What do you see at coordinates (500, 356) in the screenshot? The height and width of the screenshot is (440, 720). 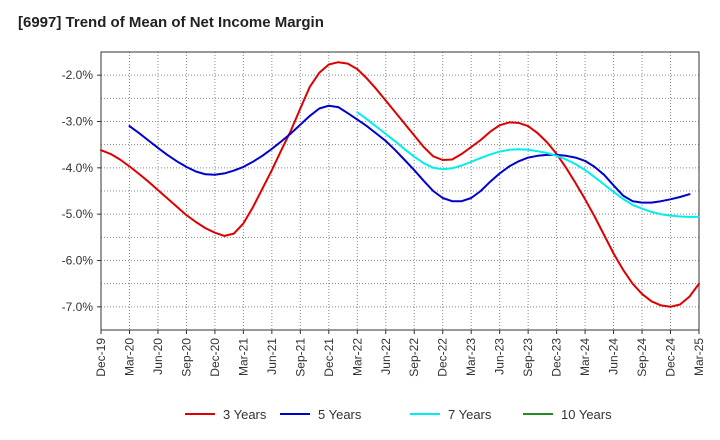 I see `x-tick-label: Jun-23` at bounding box center [500, 356].